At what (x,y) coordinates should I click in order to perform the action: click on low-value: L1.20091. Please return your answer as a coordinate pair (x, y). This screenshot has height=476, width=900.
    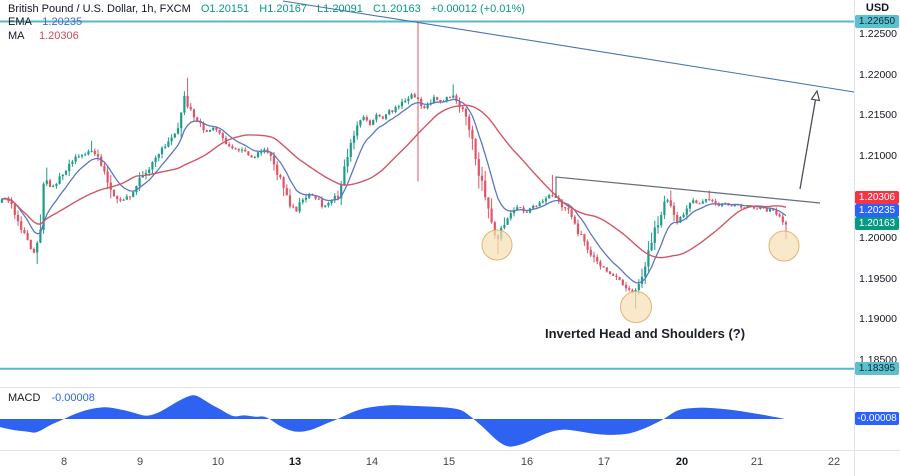
    Looking at the image, I should click on (340, 9).